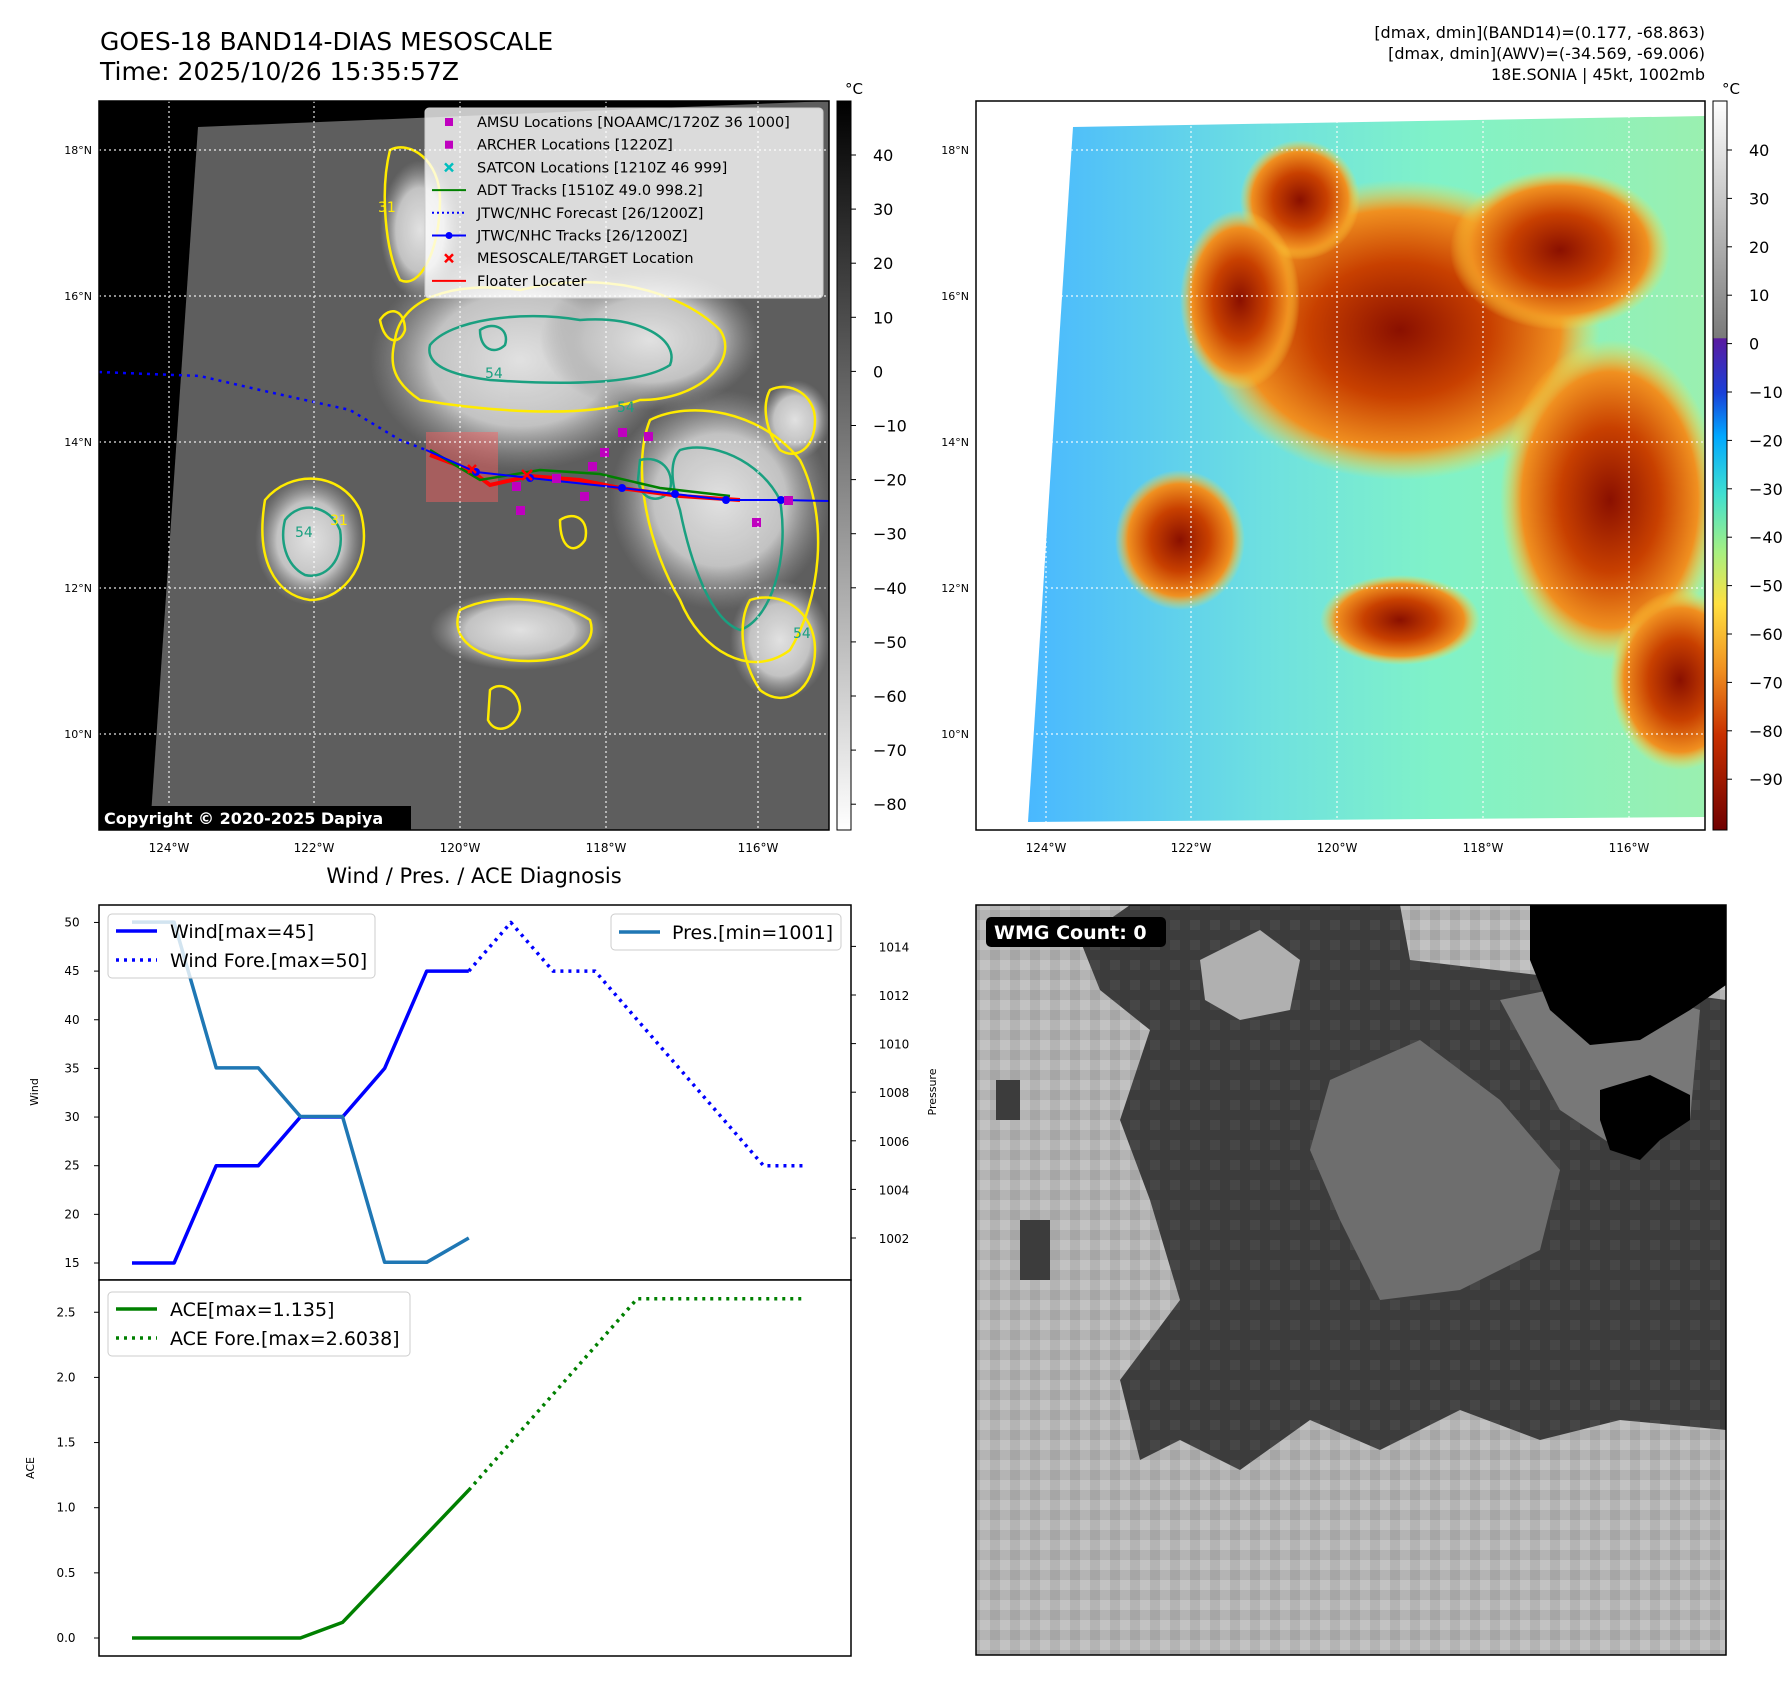  What do you see at coordinates (854, 89) in the screenshot?
I see `ir-colorbar-unit: °C` at bounding box center [854, 89].